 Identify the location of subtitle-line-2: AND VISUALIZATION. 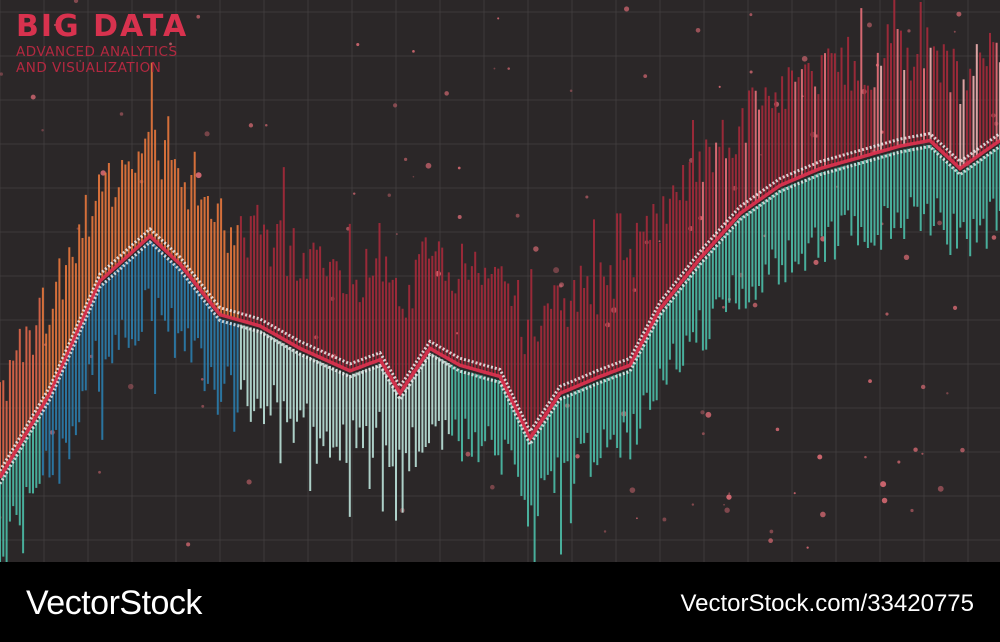
(89, 68).